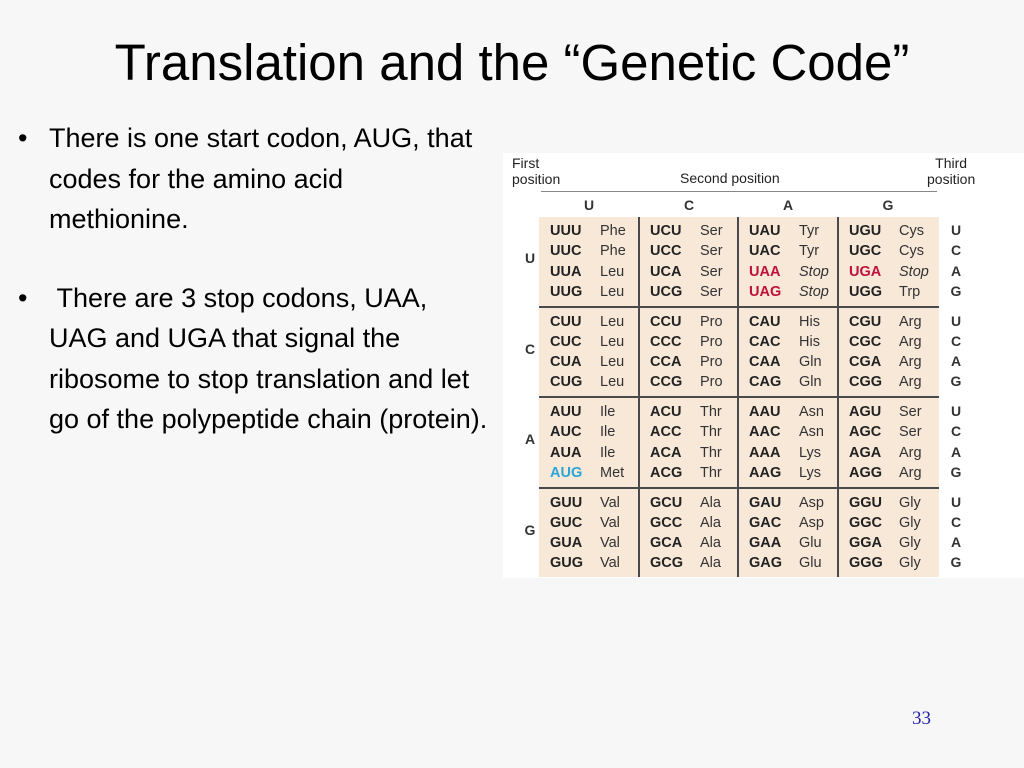 Image resolution: width=1024 pixels, height=768 pixels. I want to click on codon: CUG, so click(566, 382).